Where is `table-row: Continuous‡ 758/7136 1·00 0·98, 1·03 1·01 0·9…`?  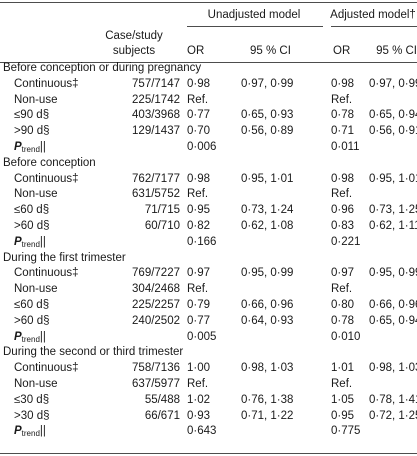
table-row: Continuous‡ 758/7136 1·00 0·98, 1·03 1·01 0·9… is located at coordinates (208, 369).